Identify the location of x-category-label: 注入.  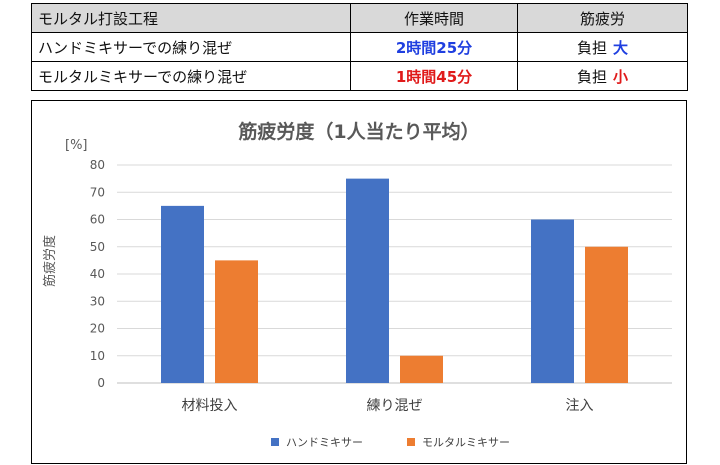
(580, 406).